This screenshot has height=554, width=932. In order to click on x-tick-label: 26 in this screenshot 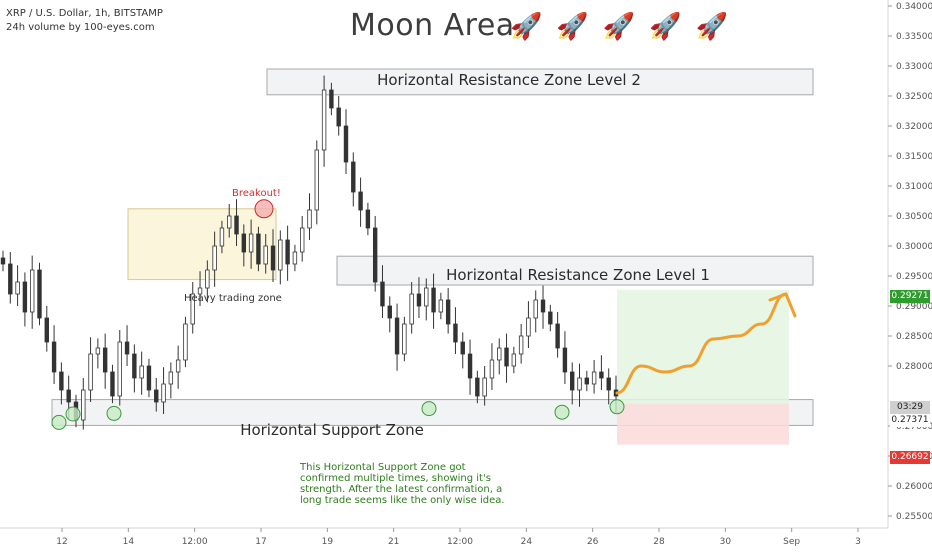, I will do `click(593, 542)`.